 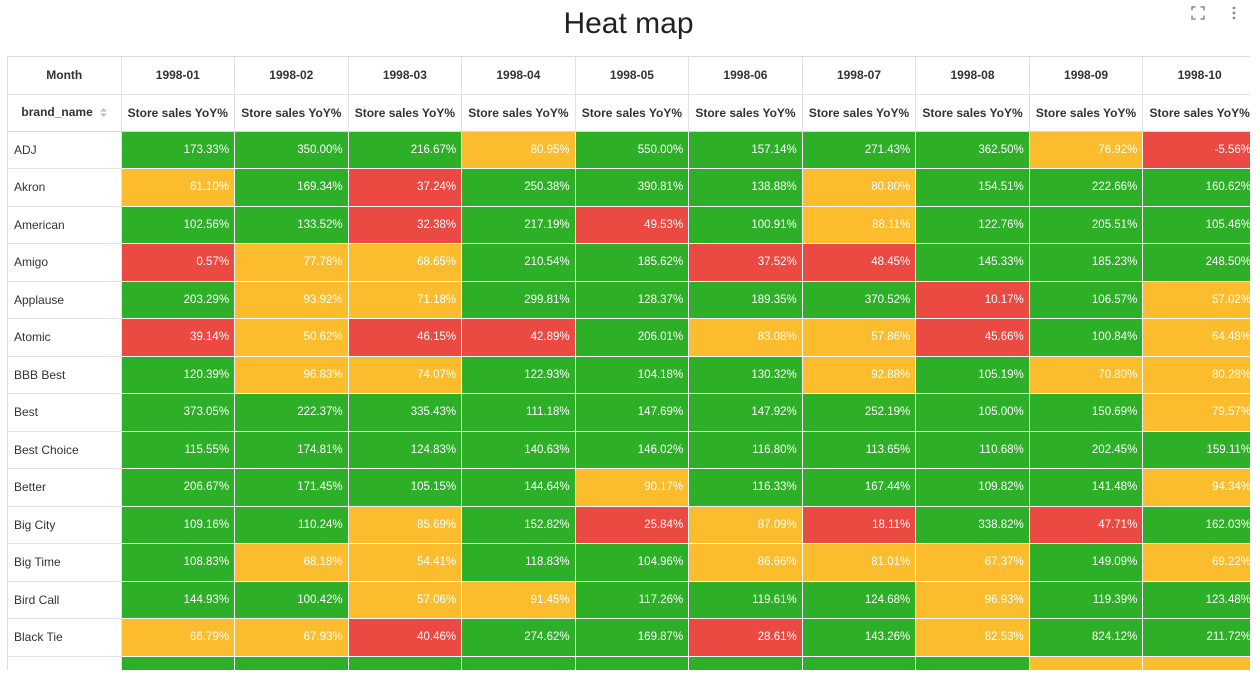 What do you see at coordinates (972, 300) in the screenshot?
I see `heatmap-cell: 10.17%` at bounding box center [972, 300].